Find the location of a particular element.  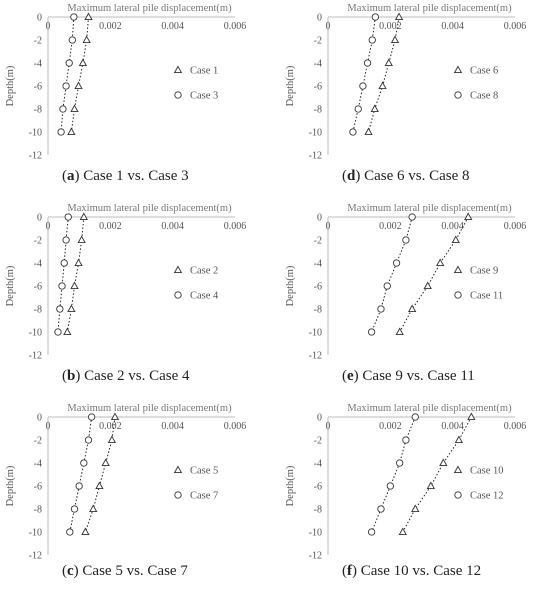

caption-a: (a) Case 1 vs. Case 3 is located at coordinates (125, 176).